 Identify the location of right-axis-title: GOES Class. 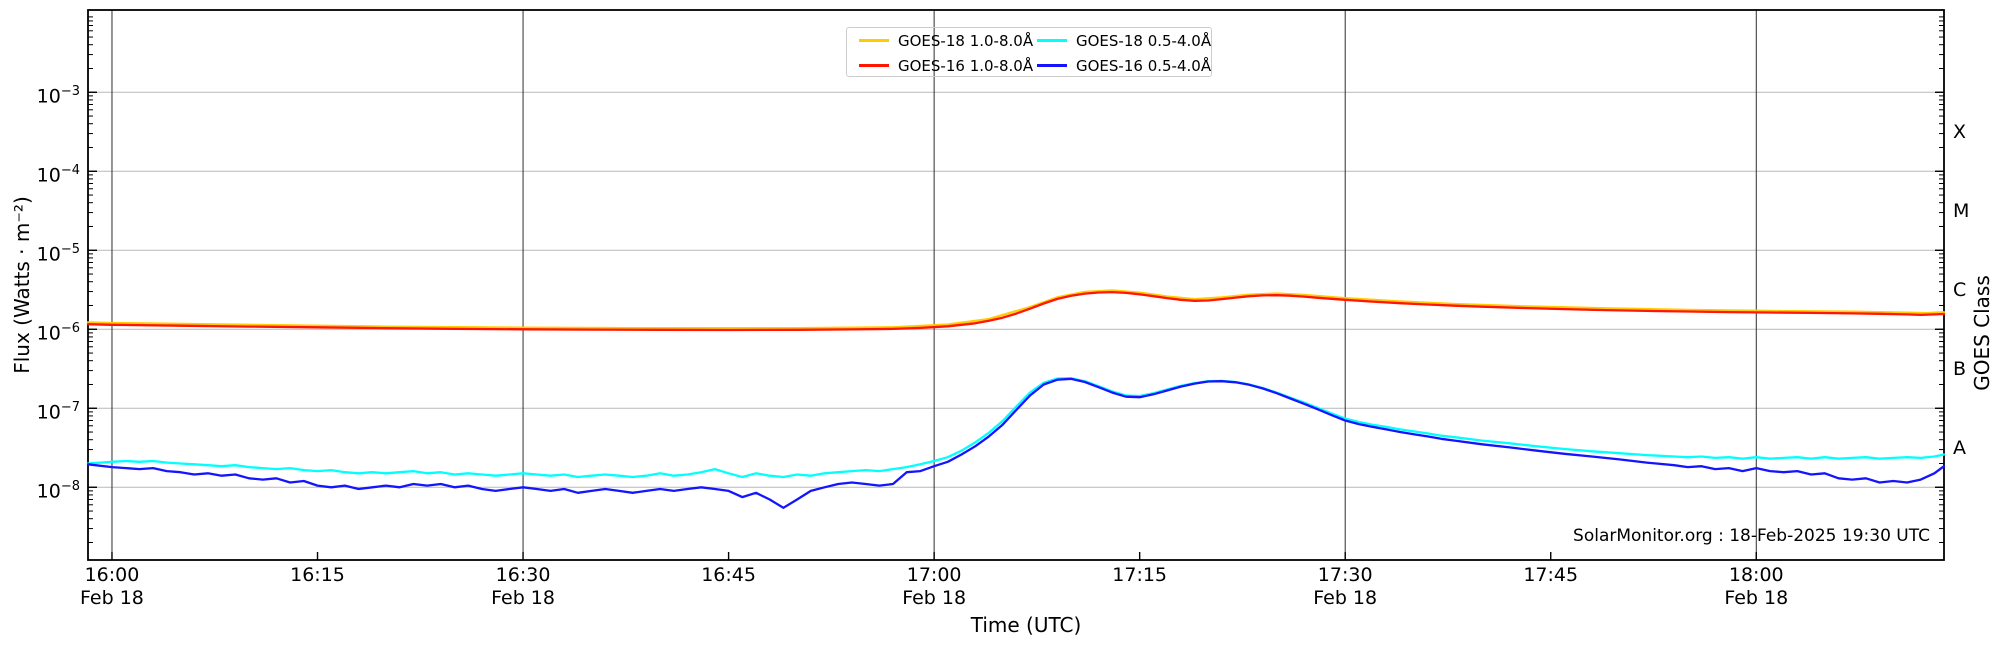
(1982, 333).